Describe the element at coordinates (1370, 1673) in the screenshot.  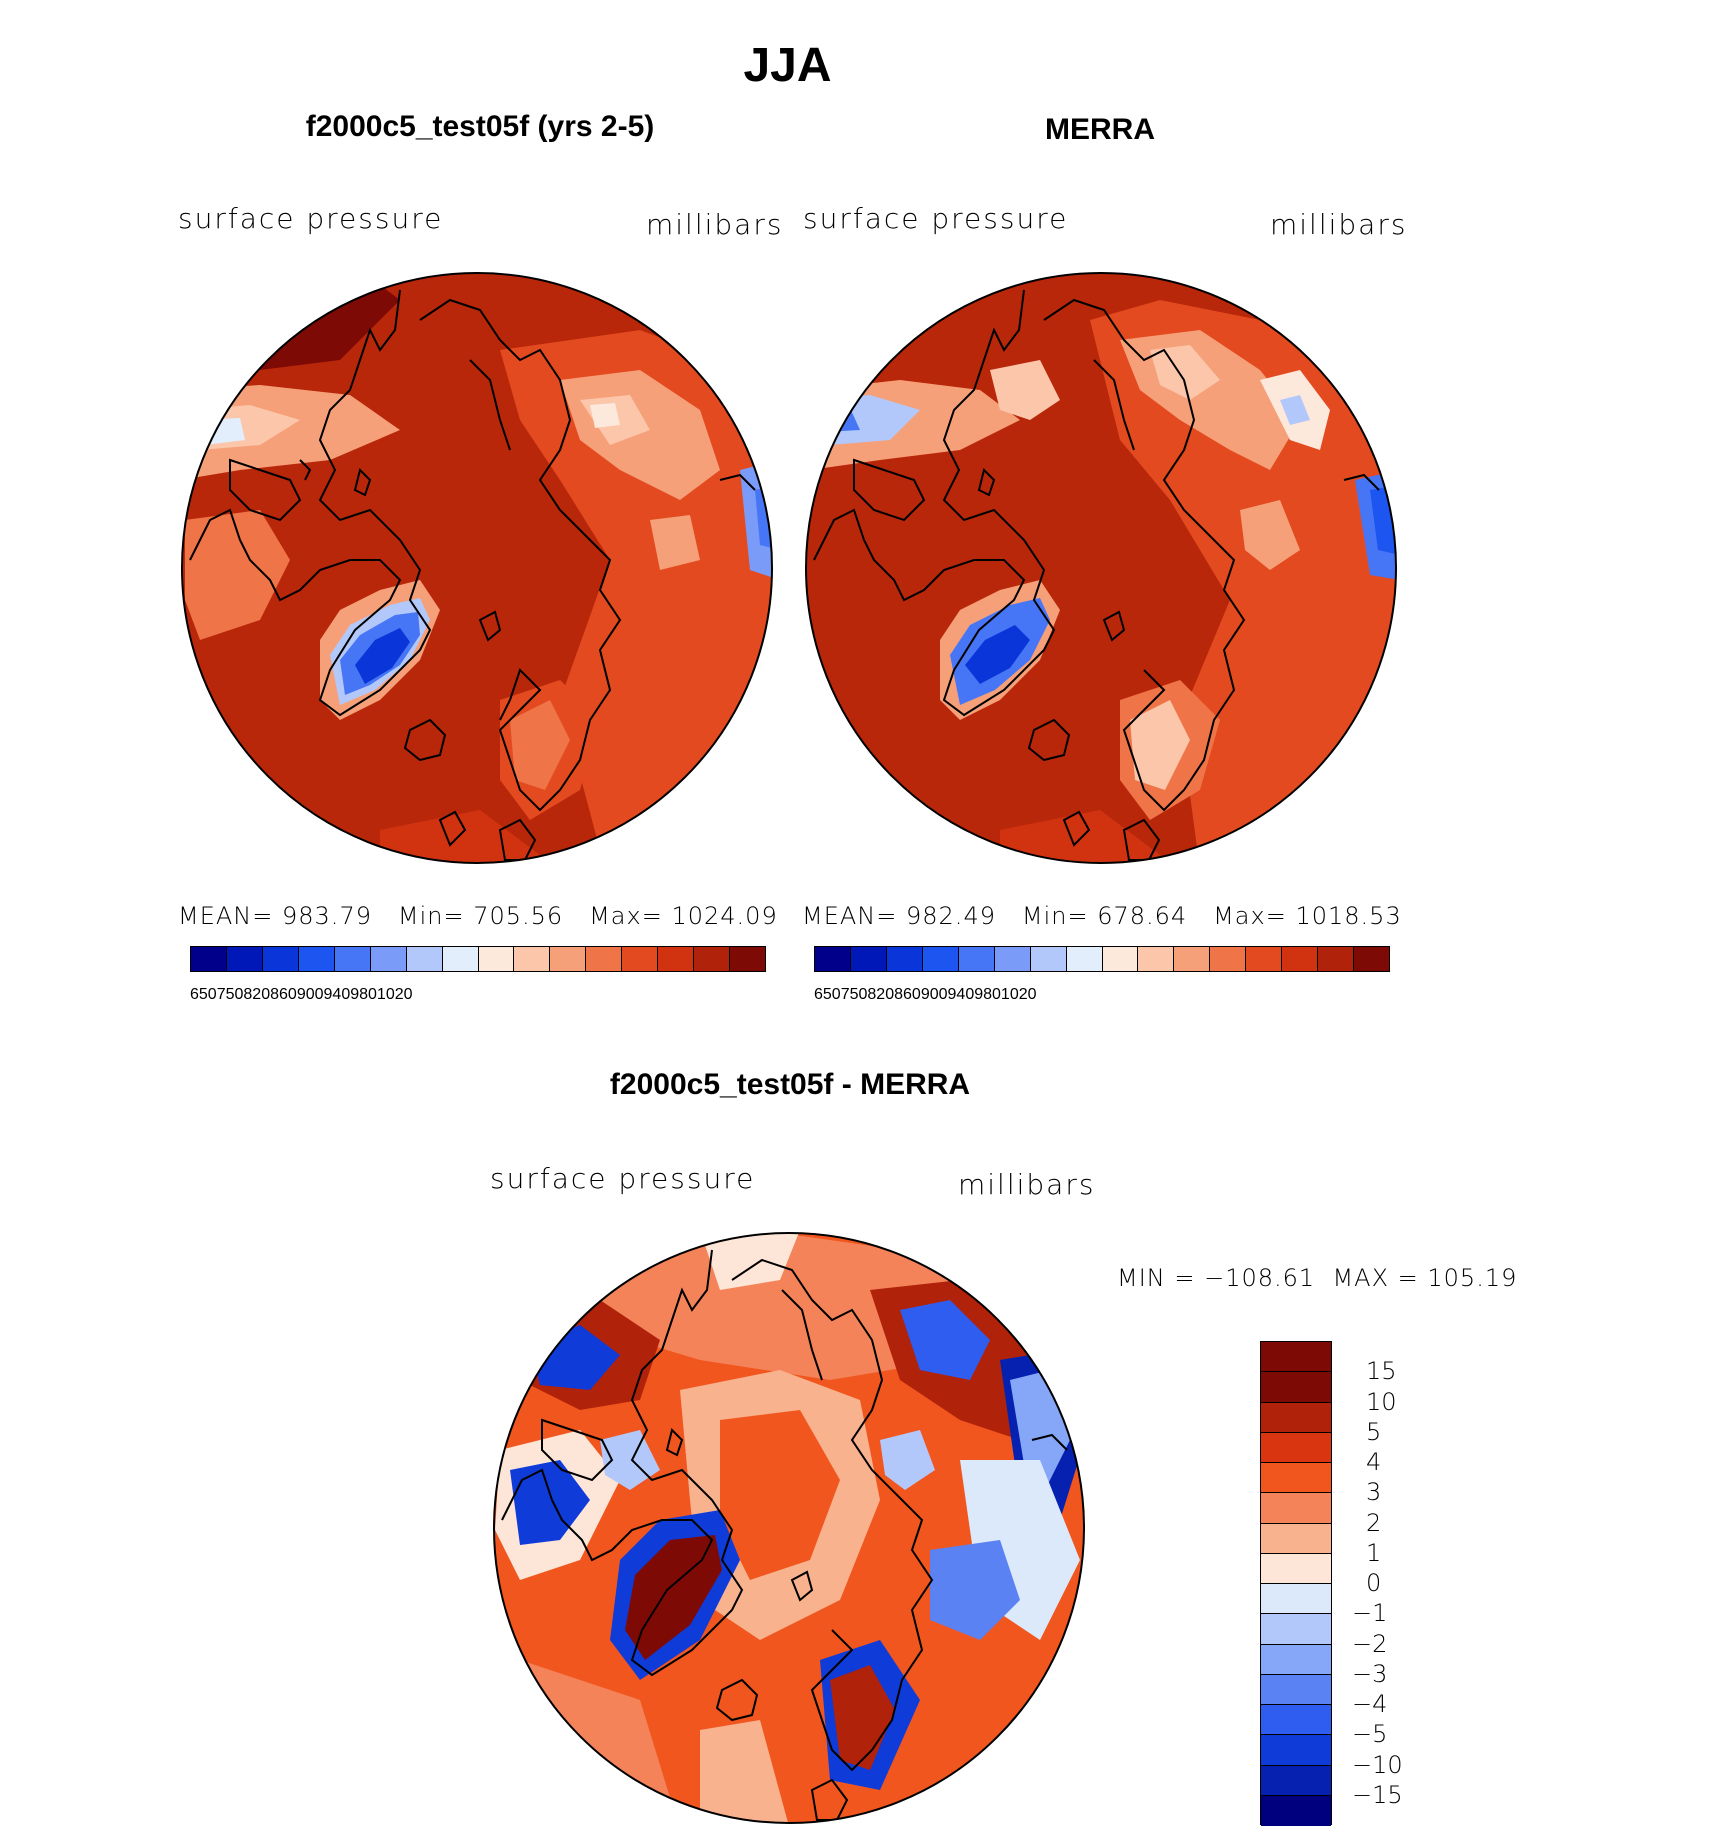
I see `diff-colorbar-tick-label: −3` at that location.